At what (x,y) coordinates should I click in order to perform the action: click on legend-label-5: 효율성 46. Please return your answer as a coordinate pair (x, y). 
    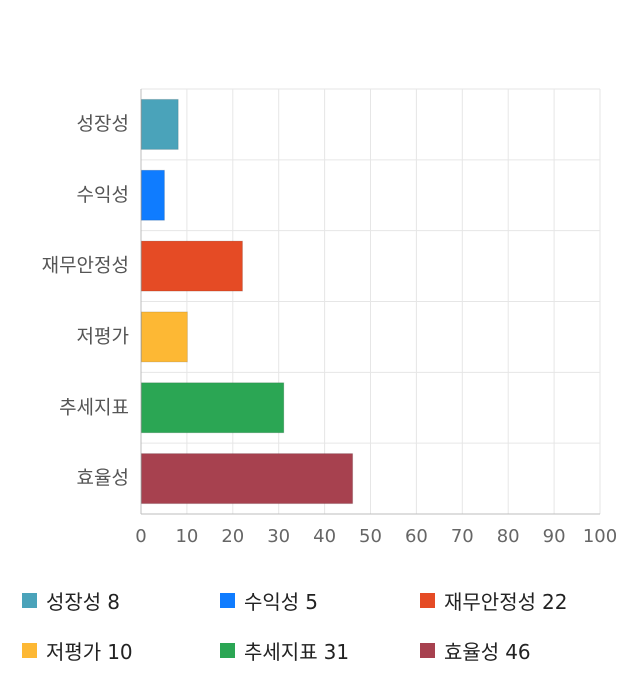
    Looking at the image, I should click on (487, 650).